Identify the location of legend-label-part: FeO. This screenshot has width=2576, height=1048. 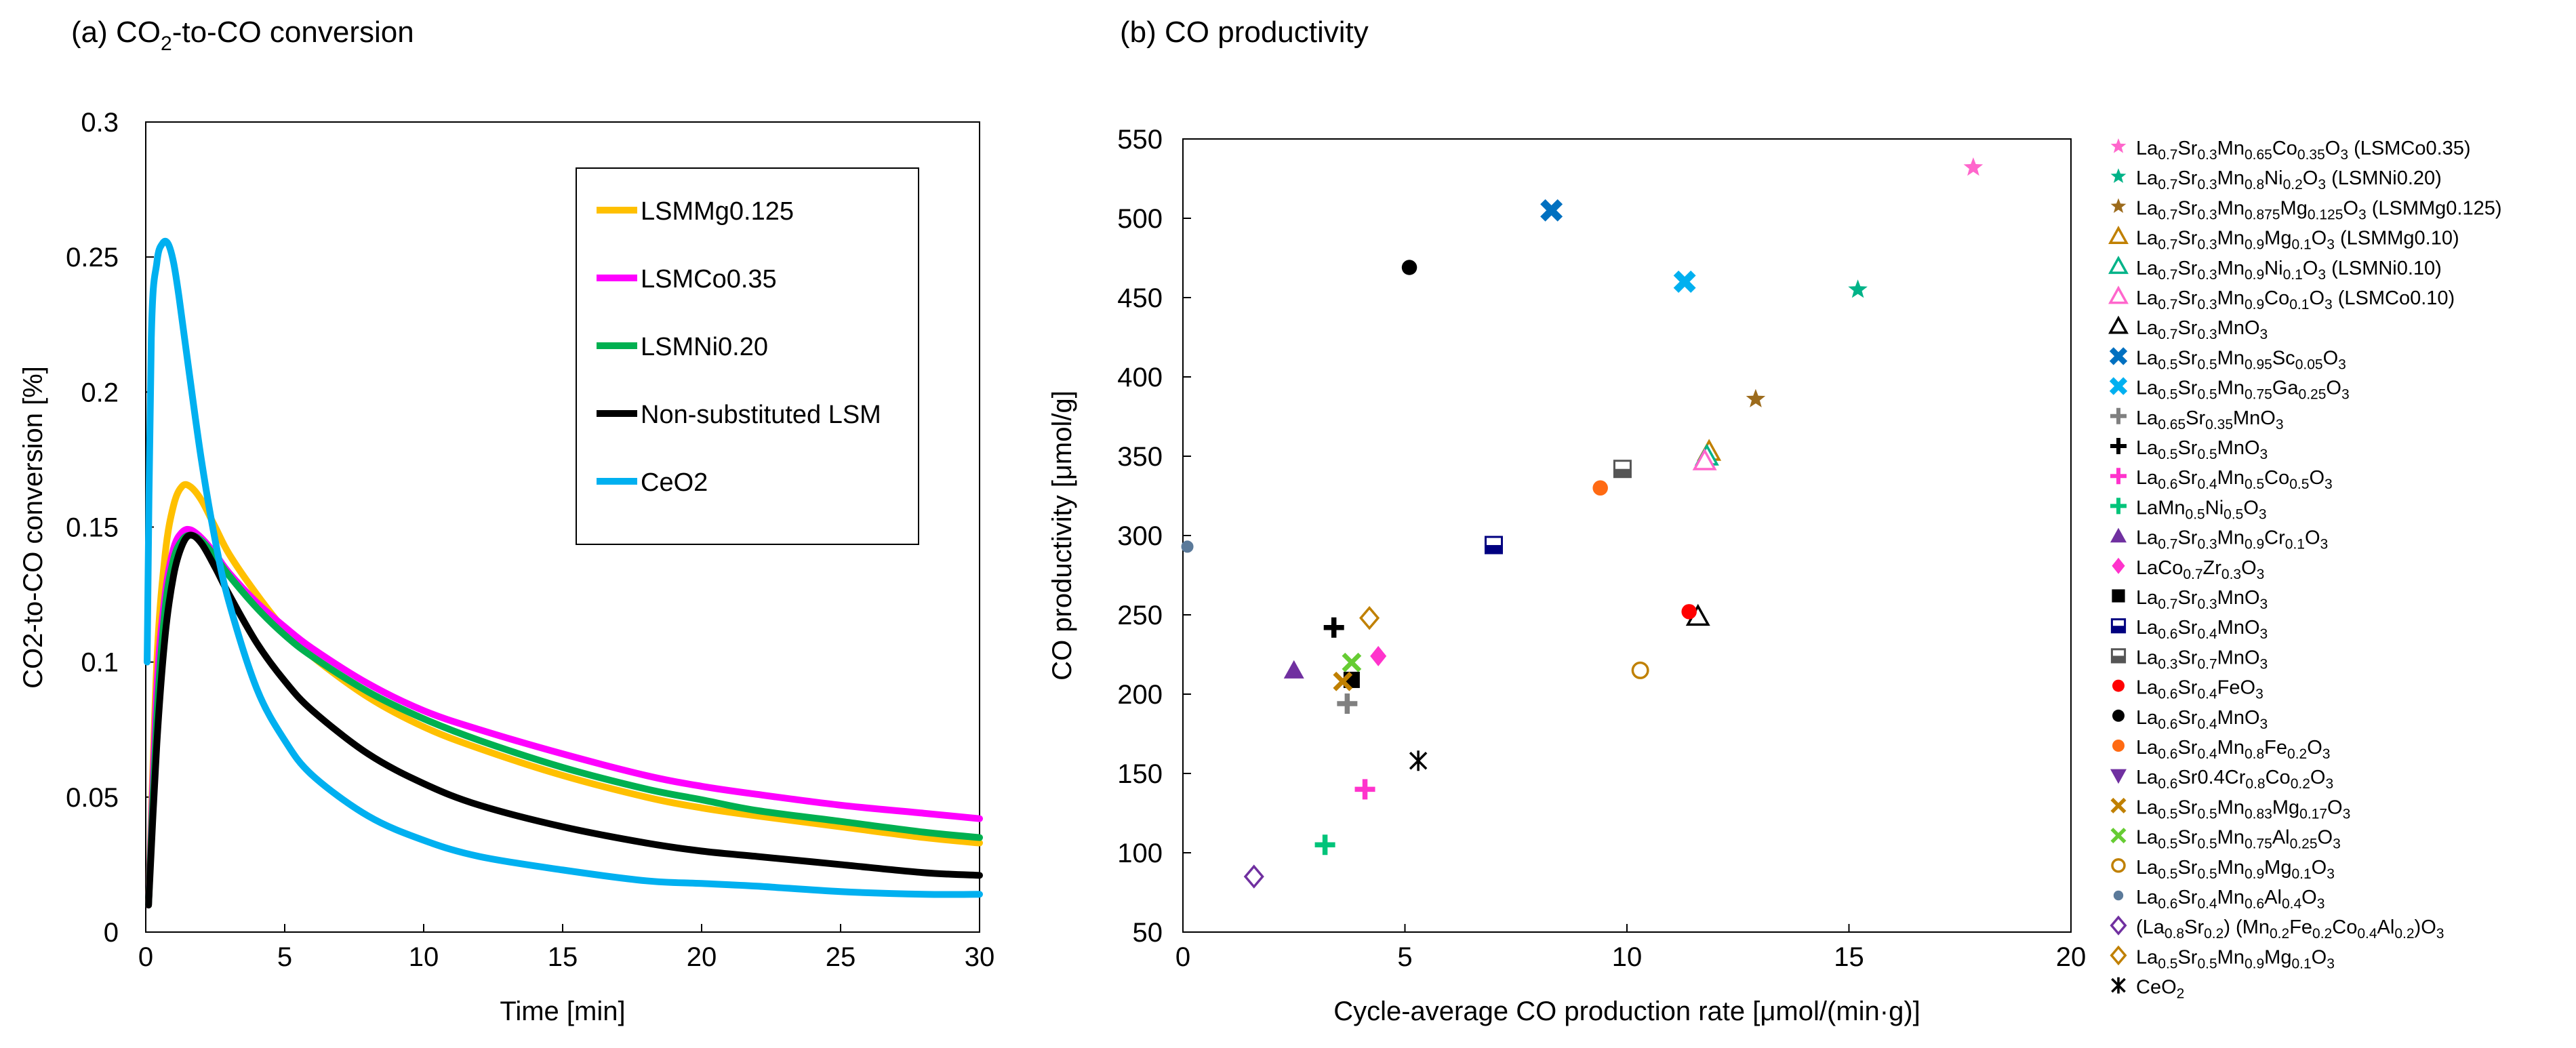
(2236, 688).